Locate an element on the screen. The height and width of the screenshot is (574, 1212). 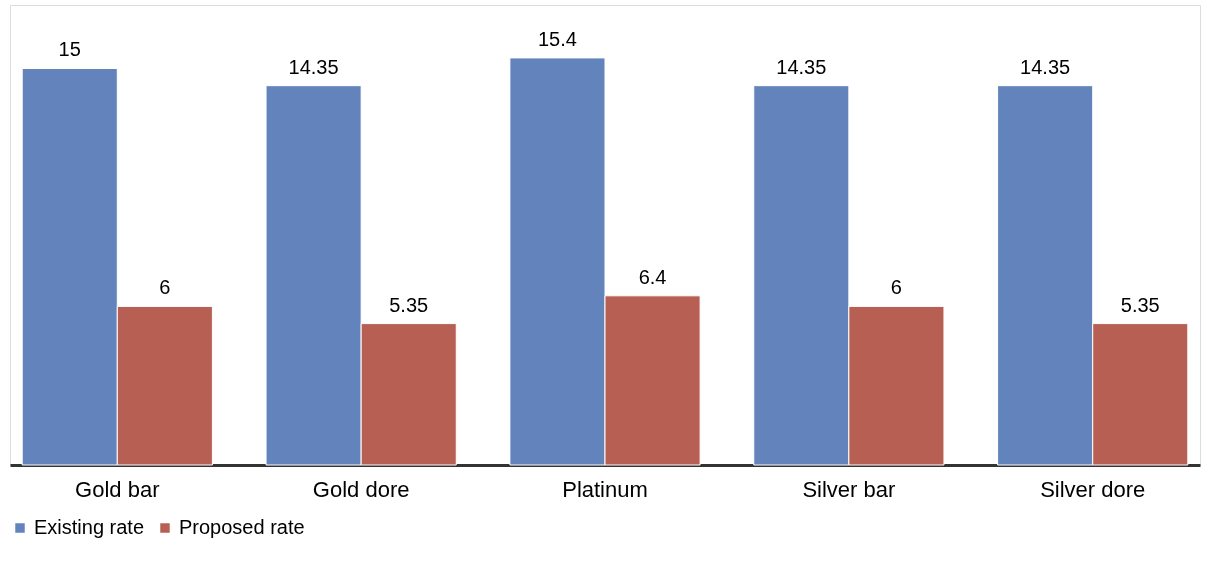
x-tick-label: Platinum is located at coordinates (605, 489).